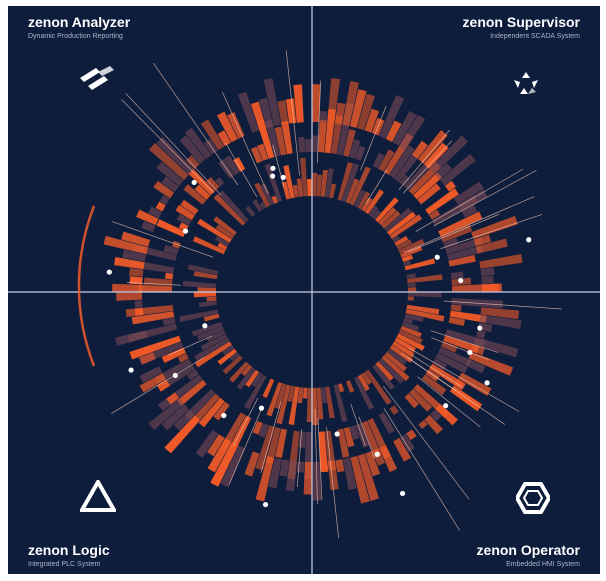  What do you see at coordinates (75, 36) in the screenshot?
I see `analyzer-subtitle: Dynamic Production Reporting` at bounding box center [75, 36].